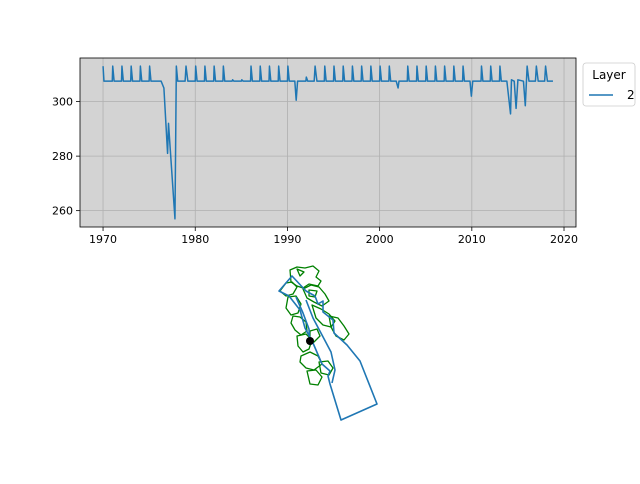 The width and height of the screenshot is (640, 484). I want to click on river-channel-right, so click(320, 341).